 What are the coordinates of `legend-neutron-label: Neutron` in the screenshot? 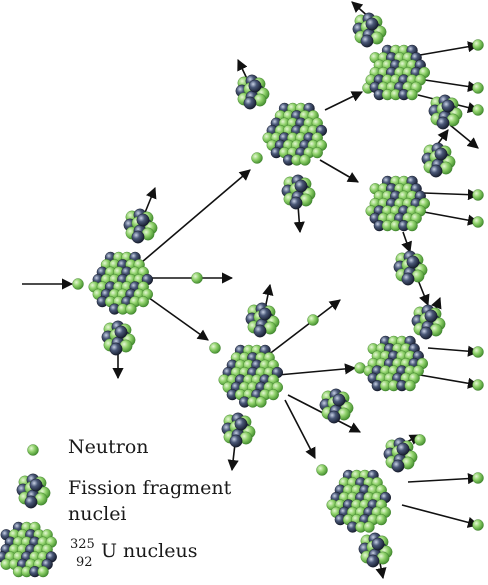 It's located at (108, 447).